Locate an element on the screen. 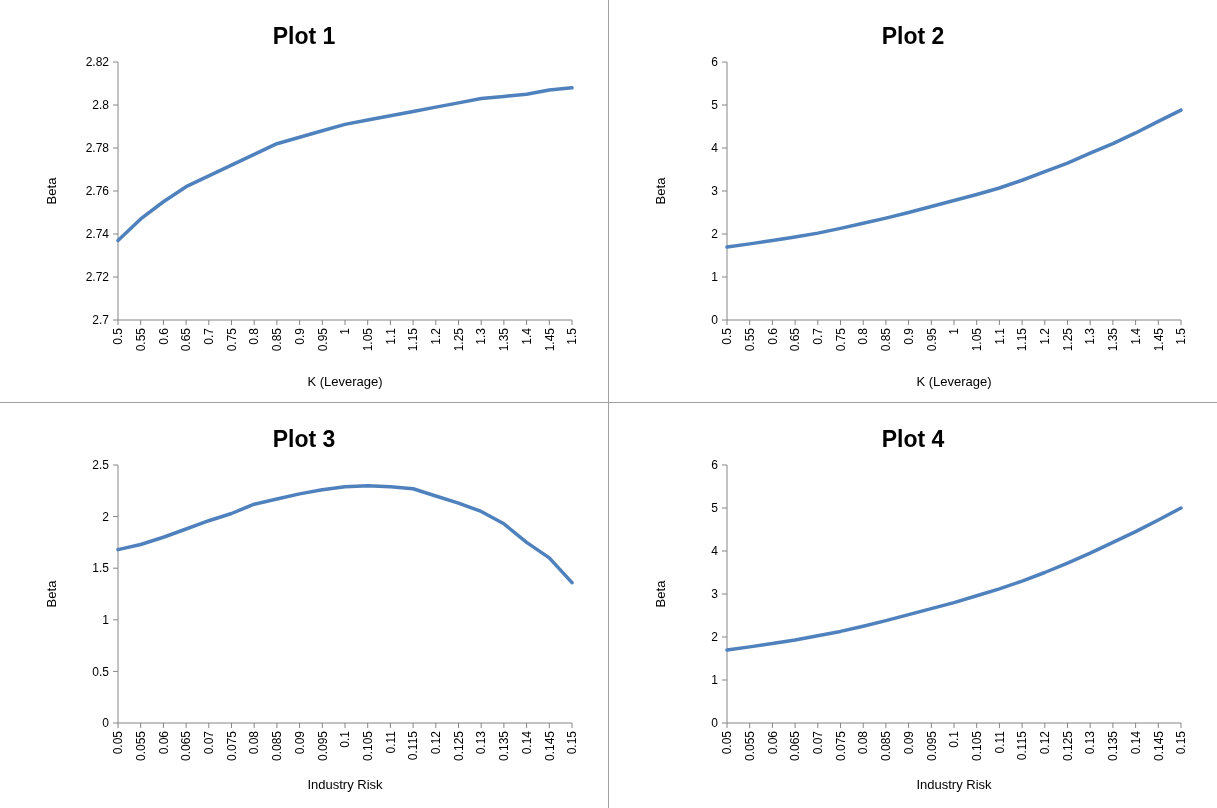  x-tick-label: 0.14 is located at coordinates (1135, 742).